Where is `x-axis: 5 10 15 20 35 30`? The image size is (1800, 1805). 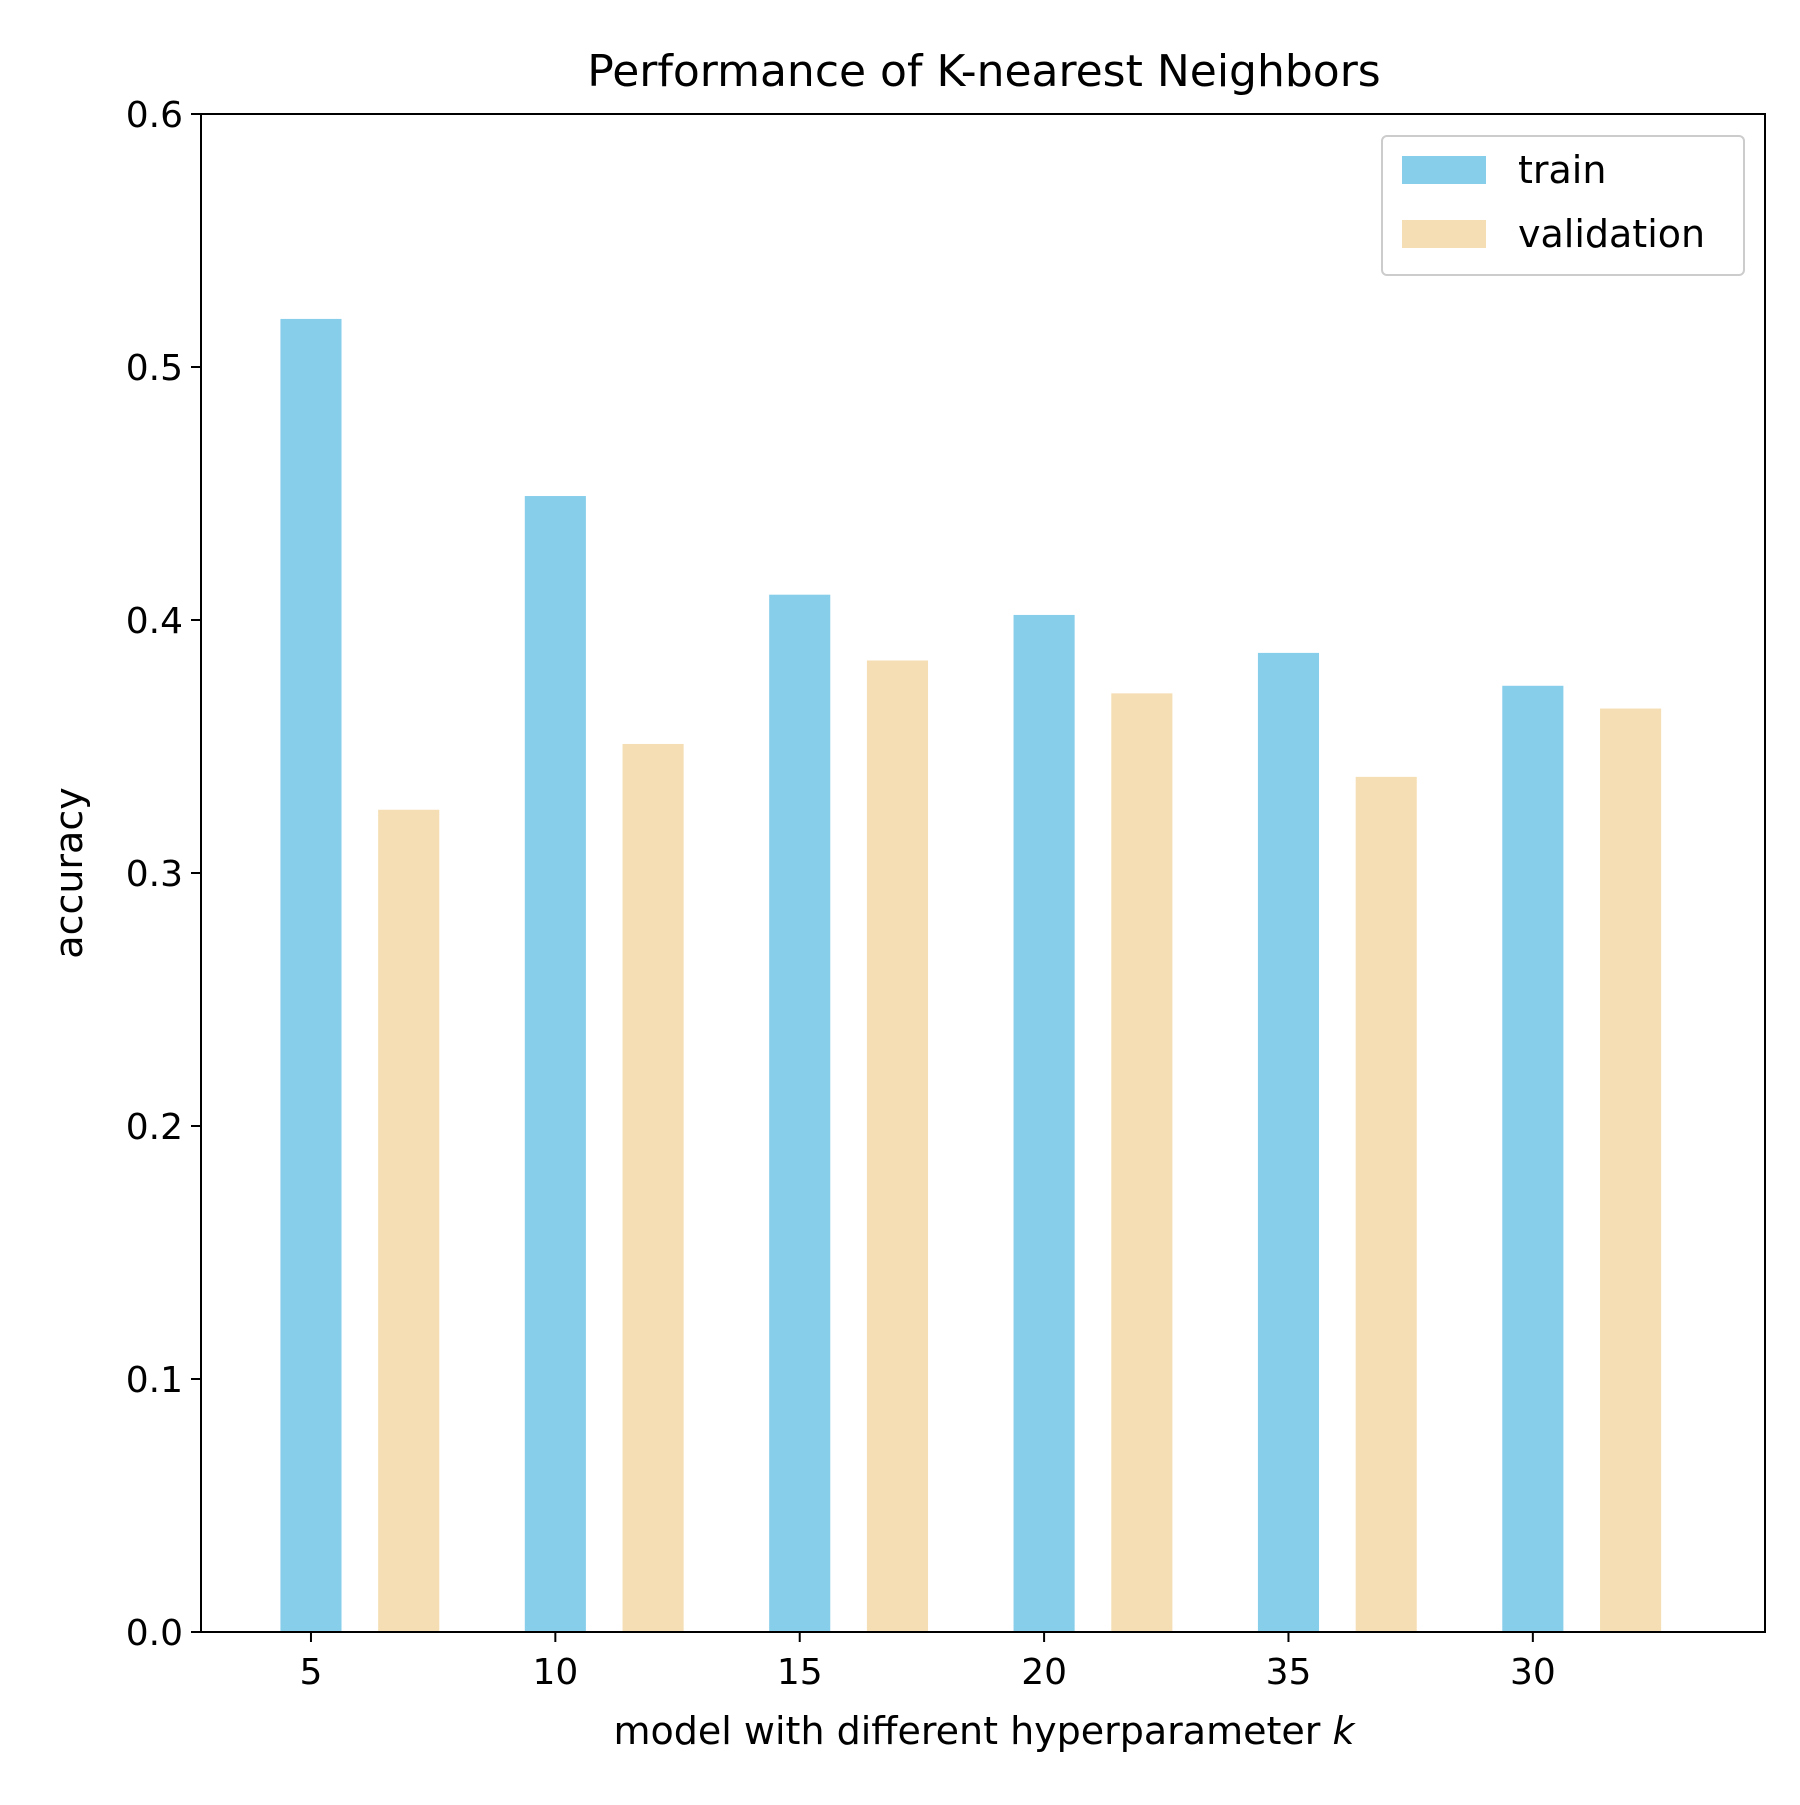 x-axis: 5 10 15 20 35 30 is located at coordinates (928, 1662).